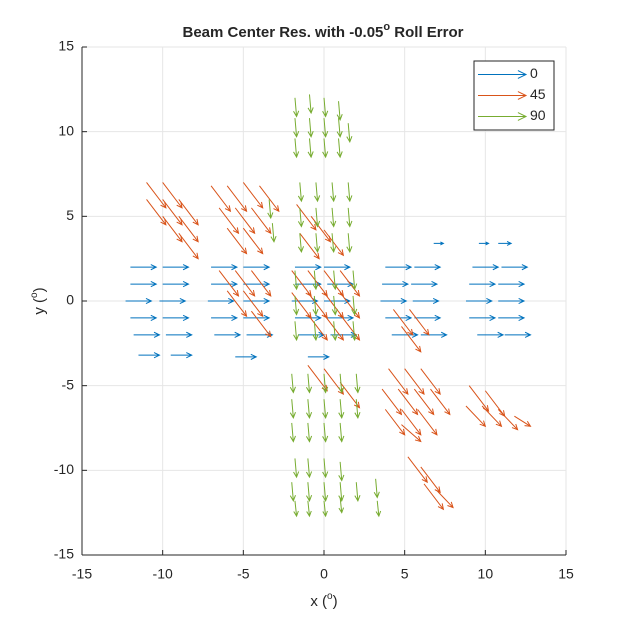 The height and width of the screenshot is (625, 625). I want to click on x-tick-label: 10, so click(486, 574).